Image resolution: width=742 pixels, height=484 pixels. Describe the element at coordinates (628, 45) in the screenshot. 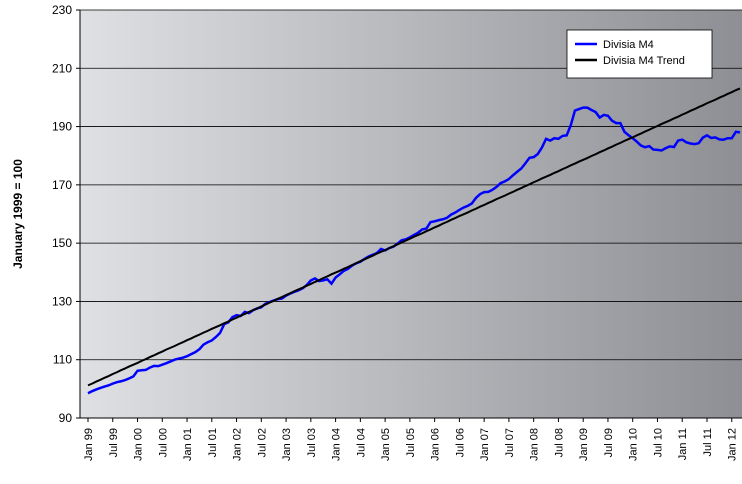

I see `legend-label: Divisia M4` at that location.